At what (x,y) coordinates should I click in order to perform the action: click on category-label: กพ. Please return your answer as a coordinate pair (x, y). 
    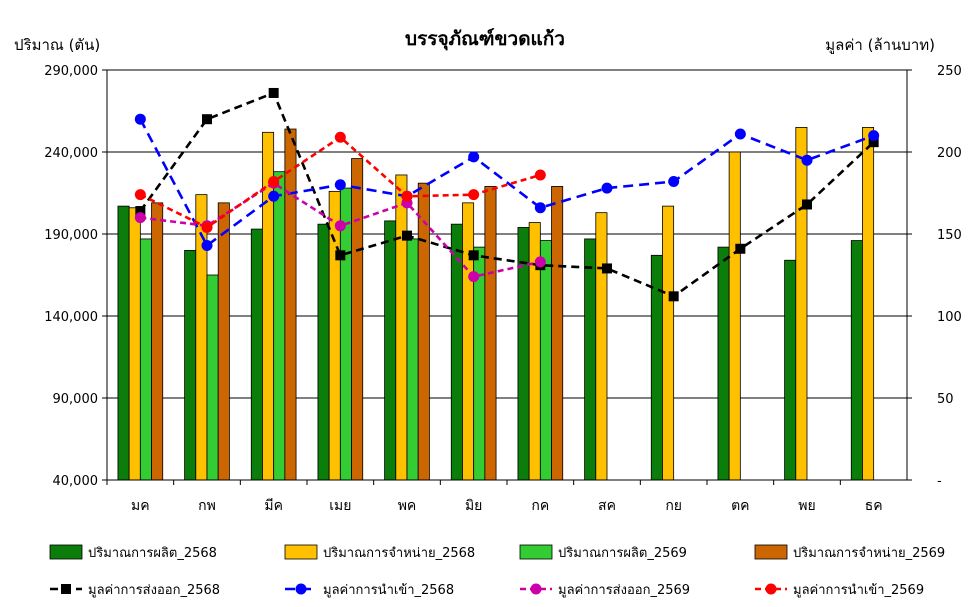
    Looking at the image, I should click on (207, 506).